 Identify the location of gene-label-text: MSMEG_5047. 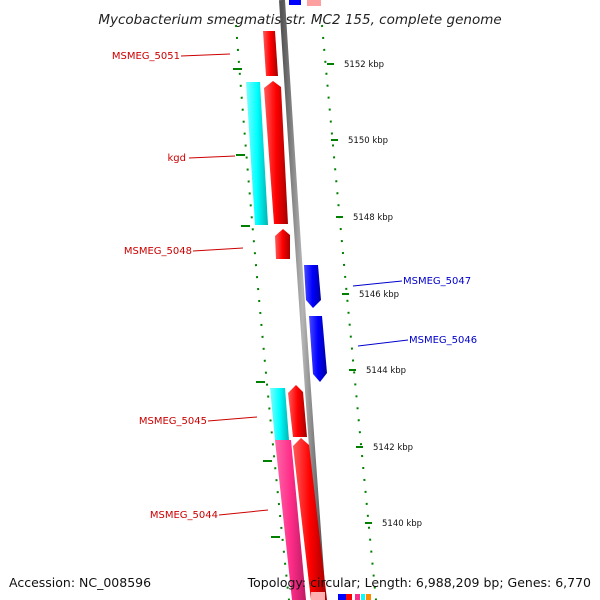
(437, 281).